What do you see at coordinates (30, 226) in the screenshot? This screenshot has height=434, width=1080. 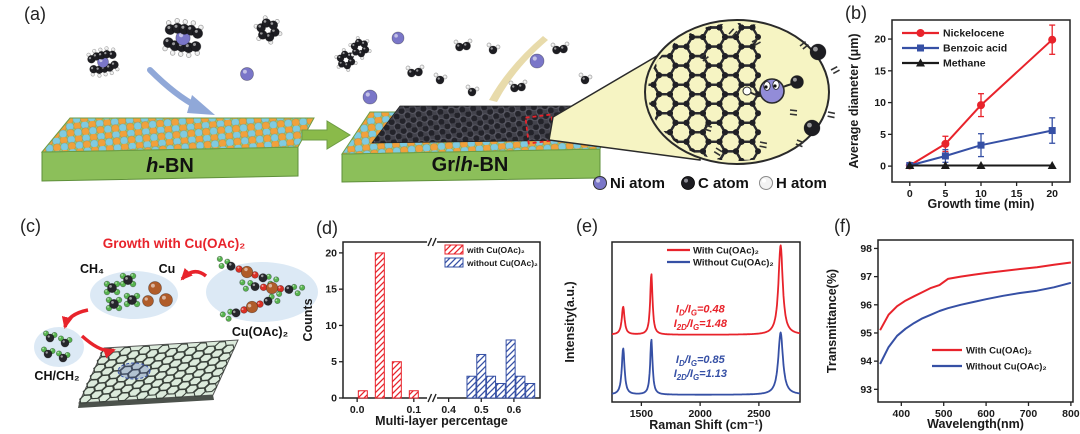 I see `panel-c-label: (c)` at bounding box center [30, 226].